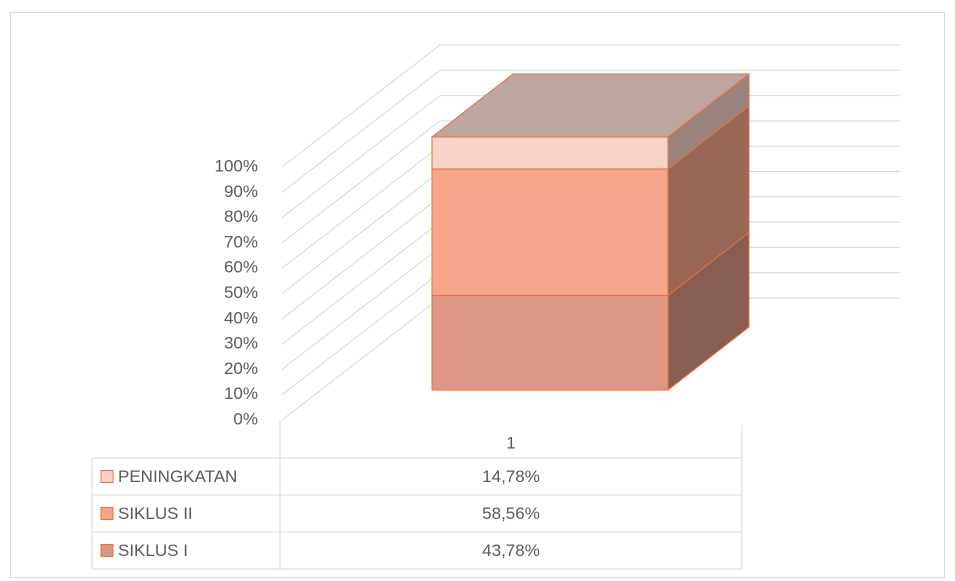  Describe the element at coordinates (177, 476) in the screenshot. I see `legend-label: PENINGKATAN` at that location.